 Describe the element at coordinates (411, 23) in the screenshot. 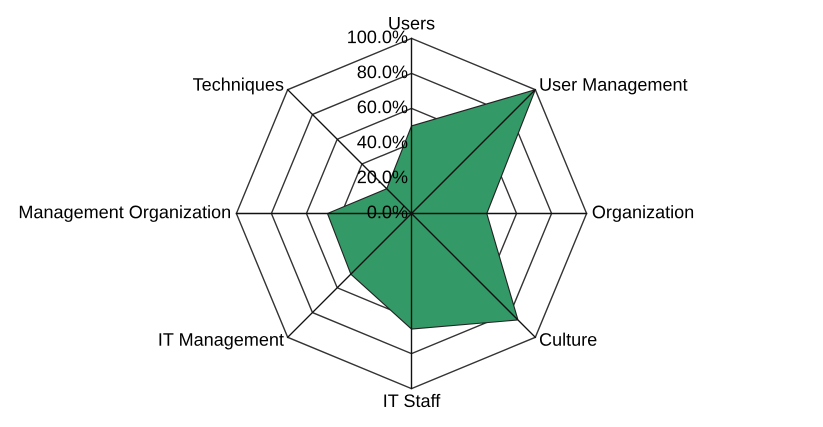

I see `spoke-label: Users` at that location.